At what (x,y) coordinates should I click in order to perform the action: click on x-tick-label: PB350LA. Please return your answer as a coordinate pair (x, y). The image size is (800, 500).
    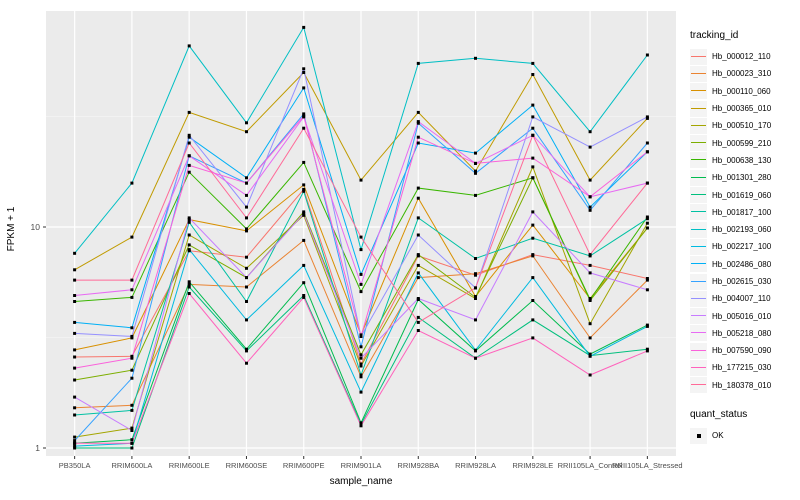
    Looking at the image, I should click on (75, 465).